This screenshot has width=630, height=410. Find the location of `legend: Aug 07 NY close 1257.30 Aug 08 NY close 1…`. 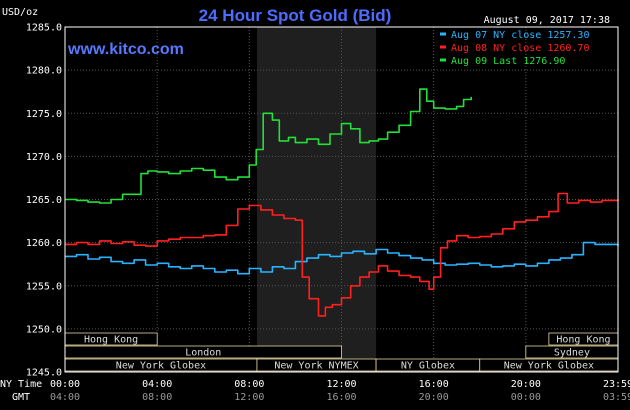

legend: Aug 07 NY close 1257.30 Aug 08 NY close 1… is located at coordinates (514, 48).